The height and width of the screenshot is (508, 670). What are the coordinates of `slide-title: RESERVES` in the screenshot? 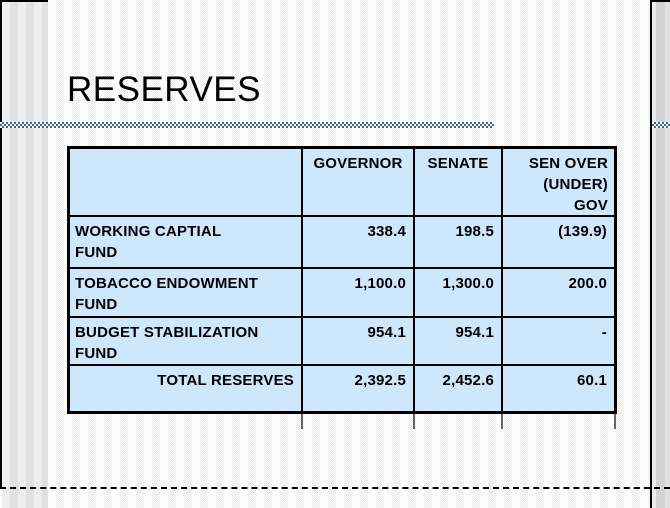 It's located at (164, 89).